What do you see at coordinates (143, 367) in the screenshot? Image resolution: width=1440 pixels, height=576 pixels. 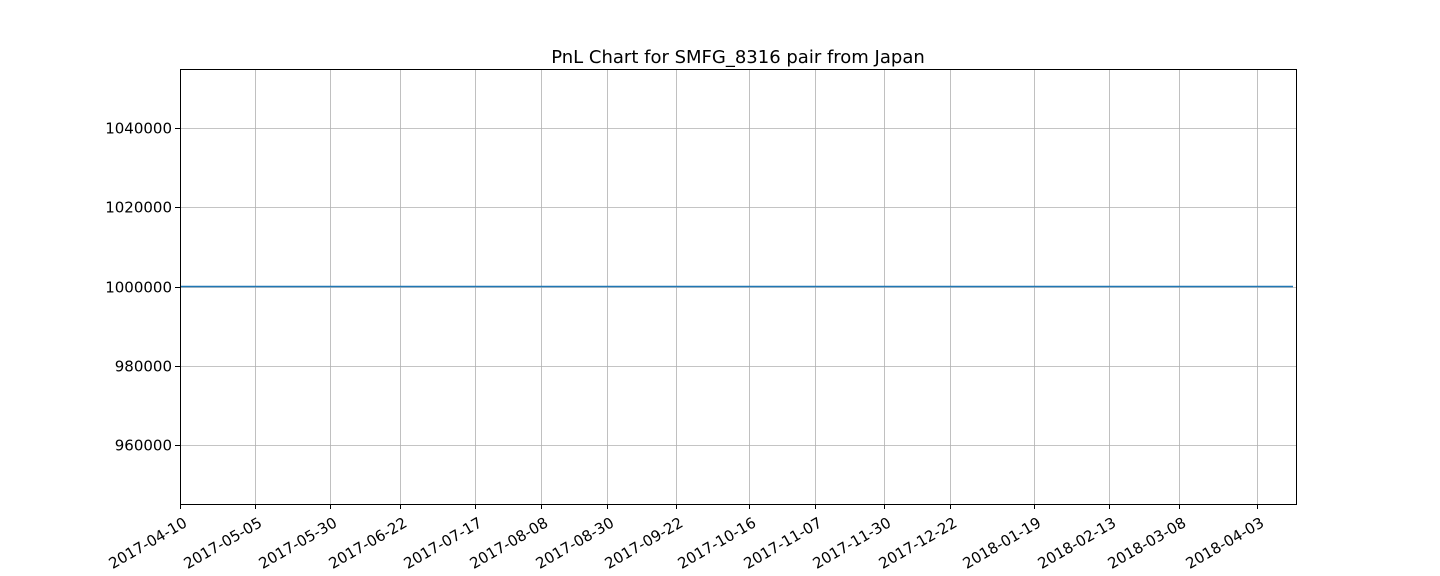 I see `y-tick-label: 980000` at bounding box center [143, 367].